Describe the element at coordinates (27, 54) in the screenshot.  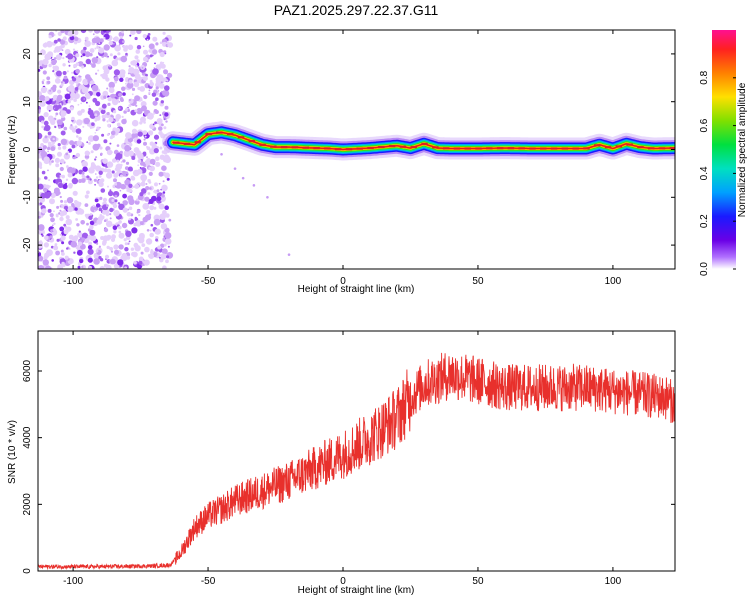
I see `y-tick-label: 20` at that location.